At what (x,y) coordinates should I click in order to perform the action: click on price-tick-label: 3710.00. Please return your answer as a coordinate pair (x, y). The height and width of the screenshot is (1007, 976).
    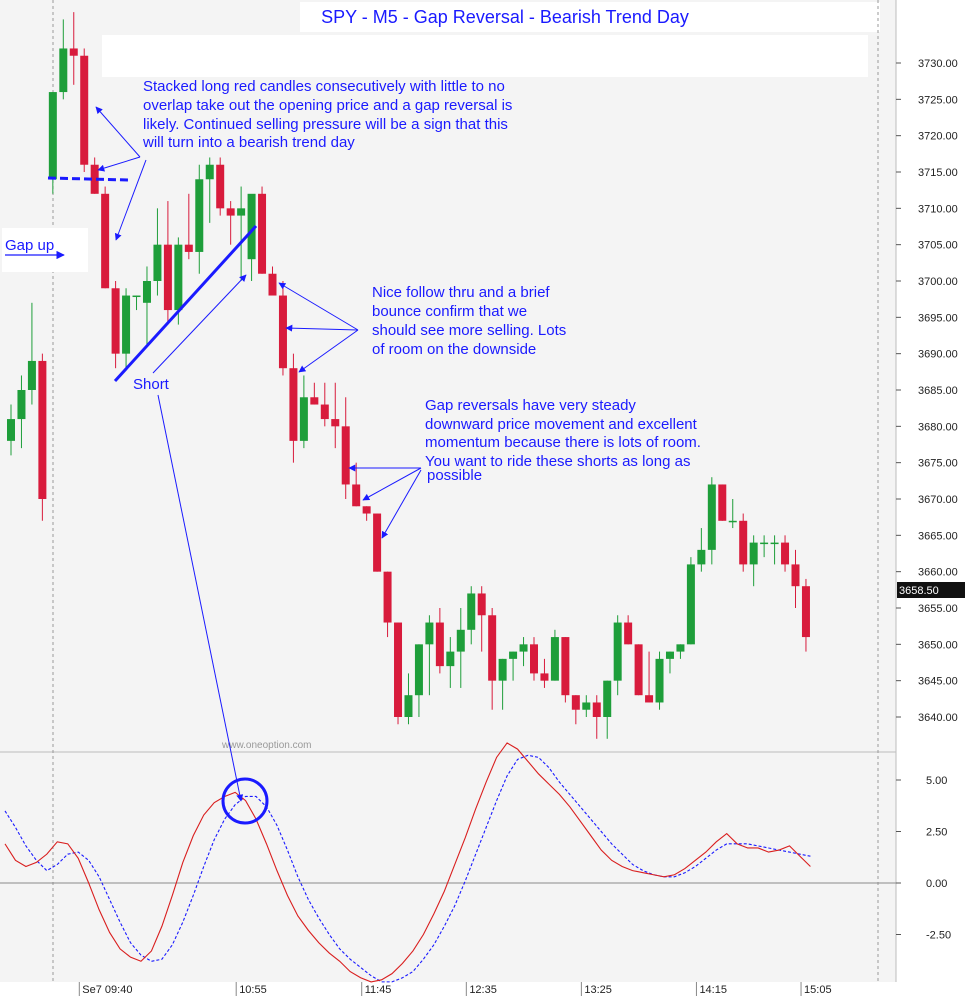
    Looking at the image, I should click on (938, 209).